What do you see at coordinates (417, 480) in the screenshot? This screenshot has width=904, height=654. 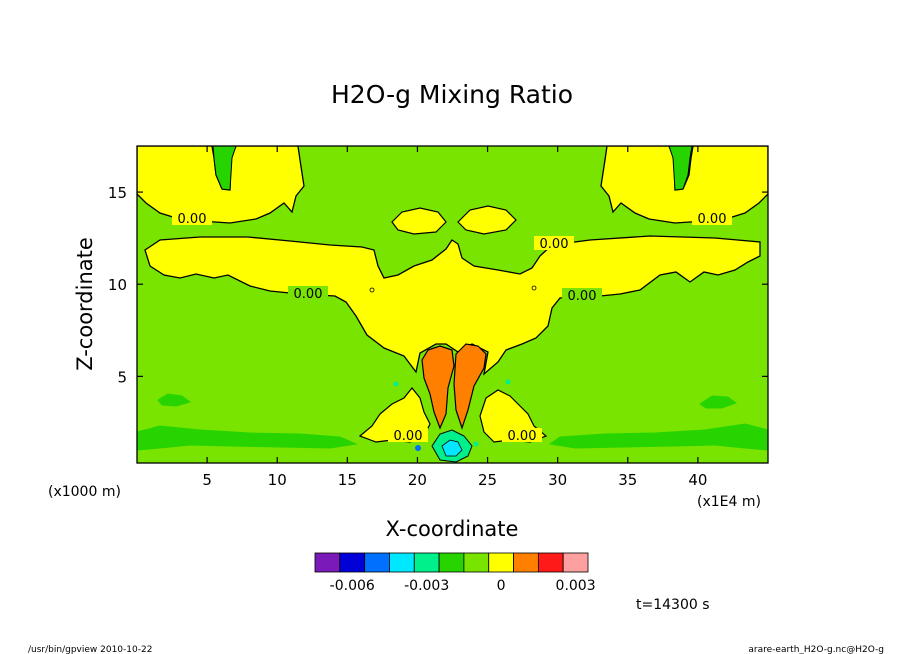 I see `x-tick-label: 20` at bounding box center [417, 480].